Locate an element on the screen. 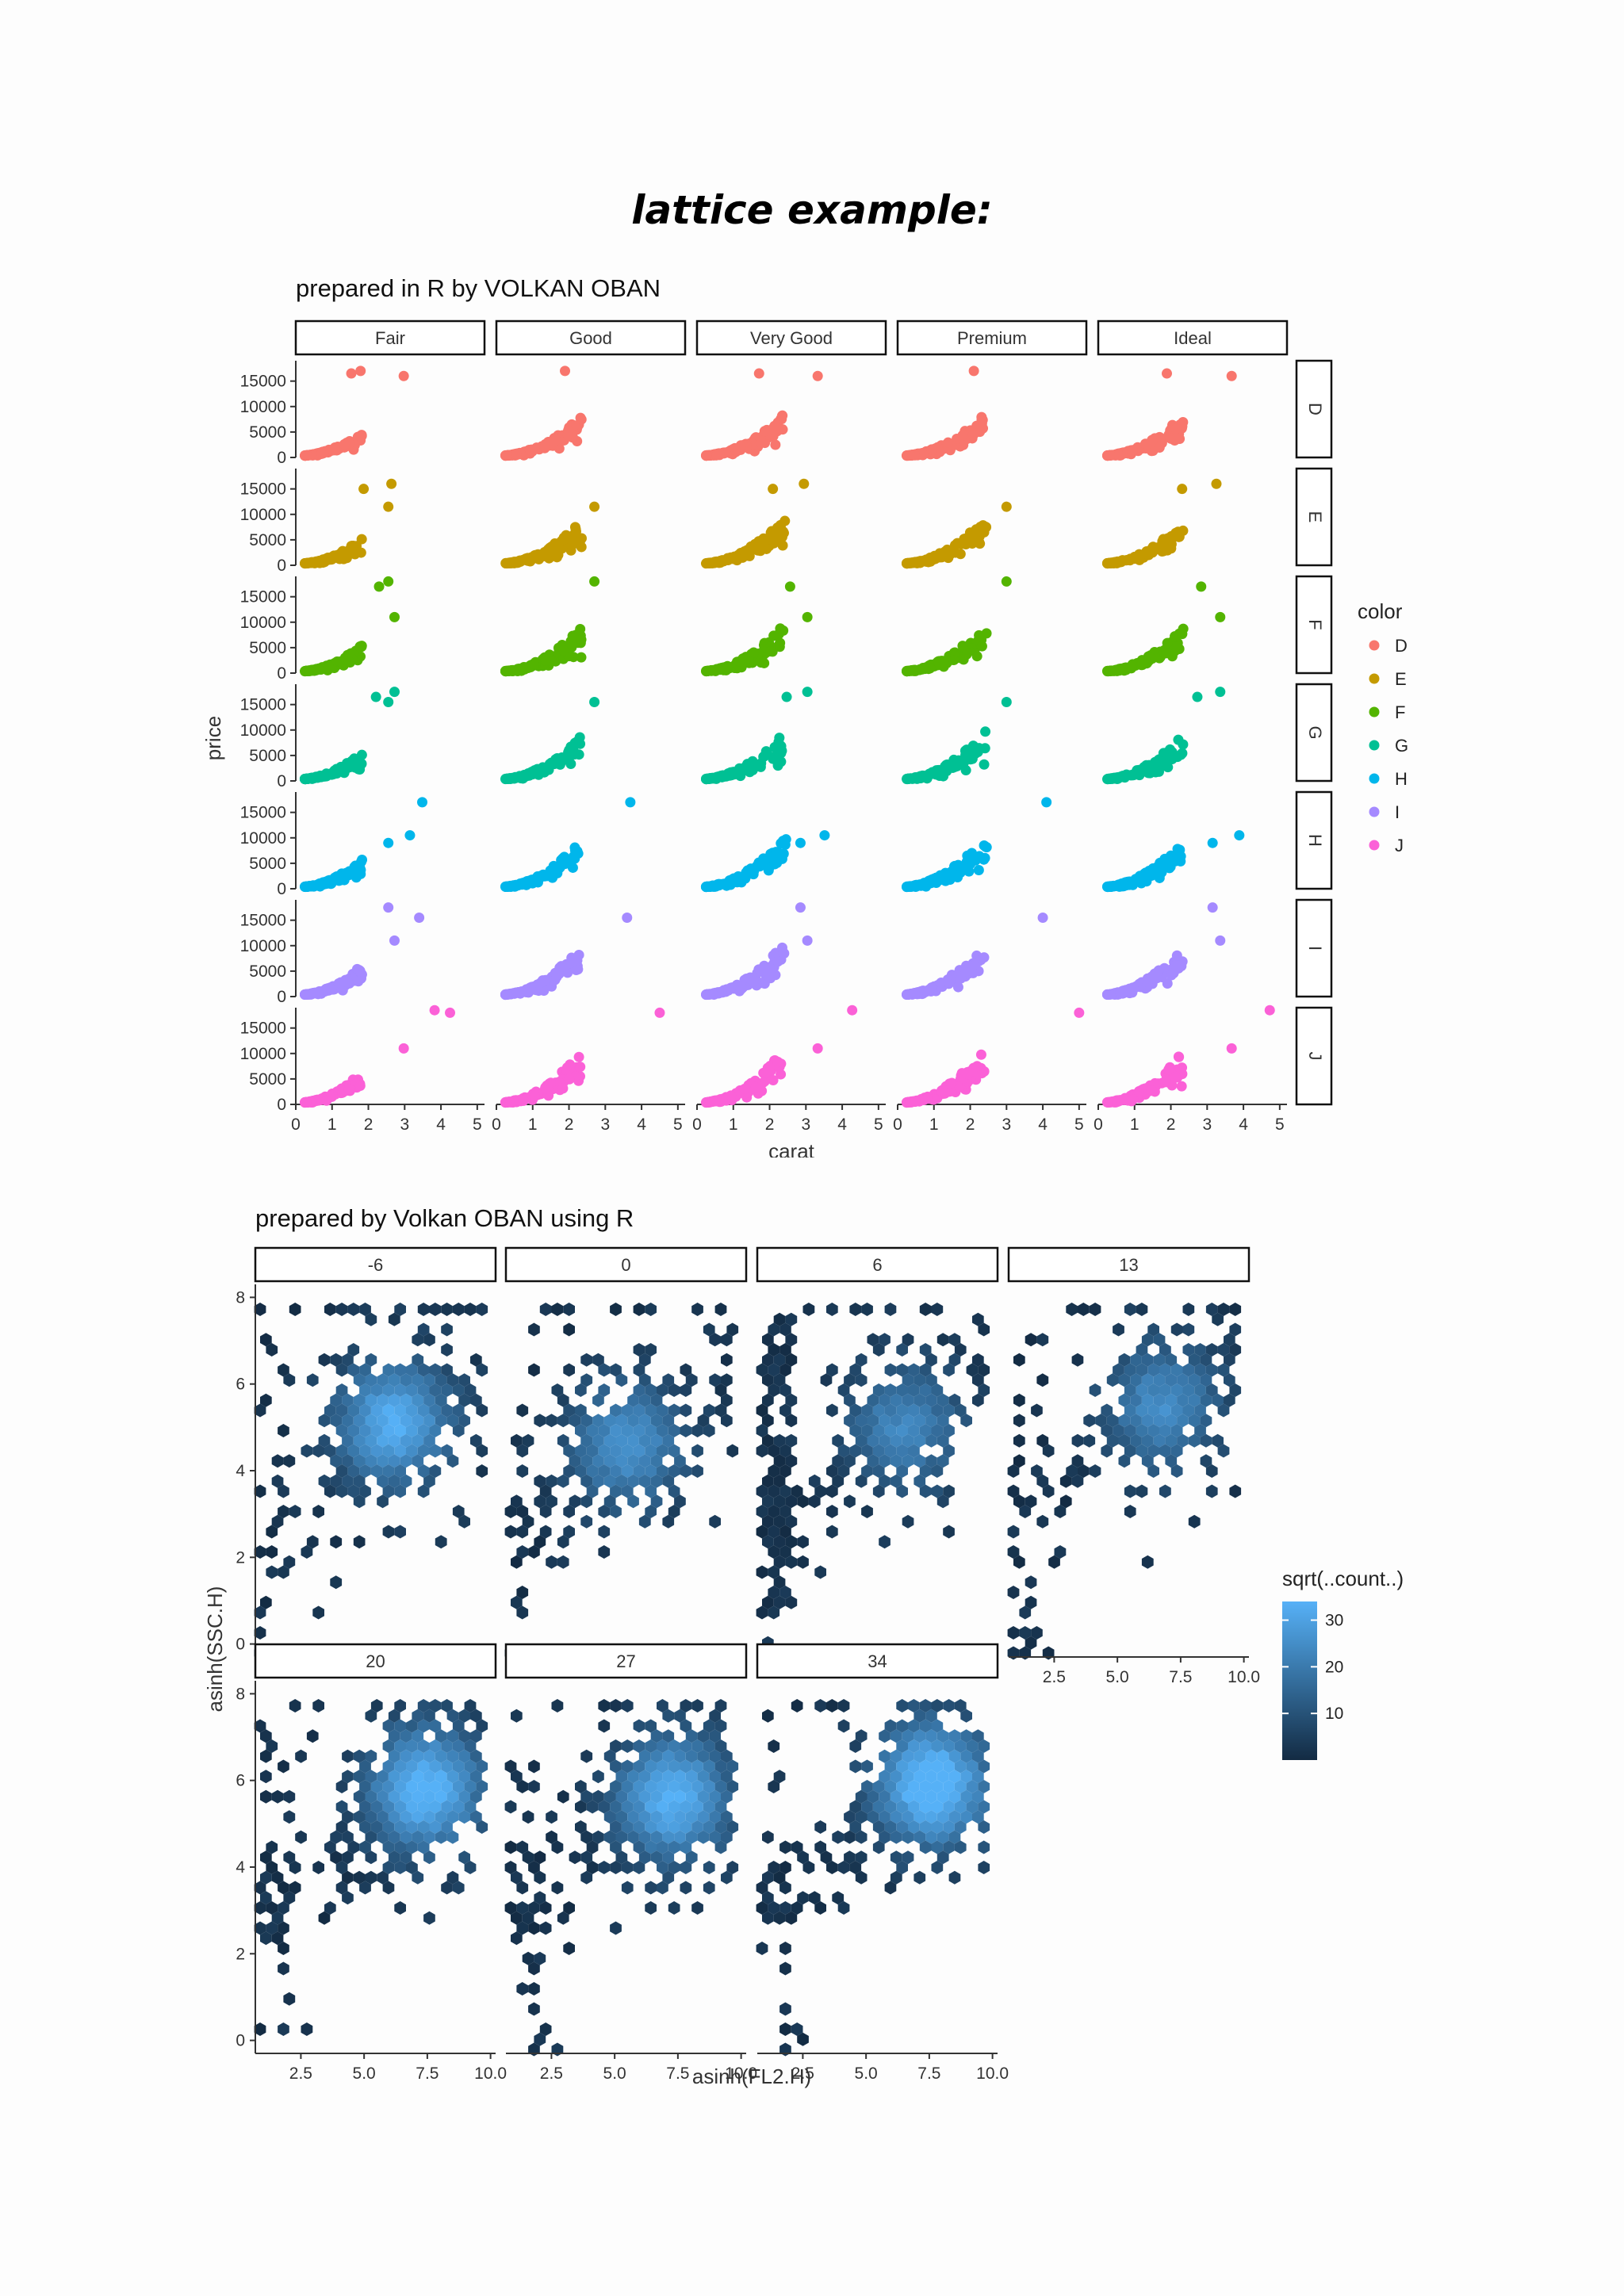 This screenshot has width=1624, height=2296. x-tick-label: 5 is located at coordinates (477, 1125).